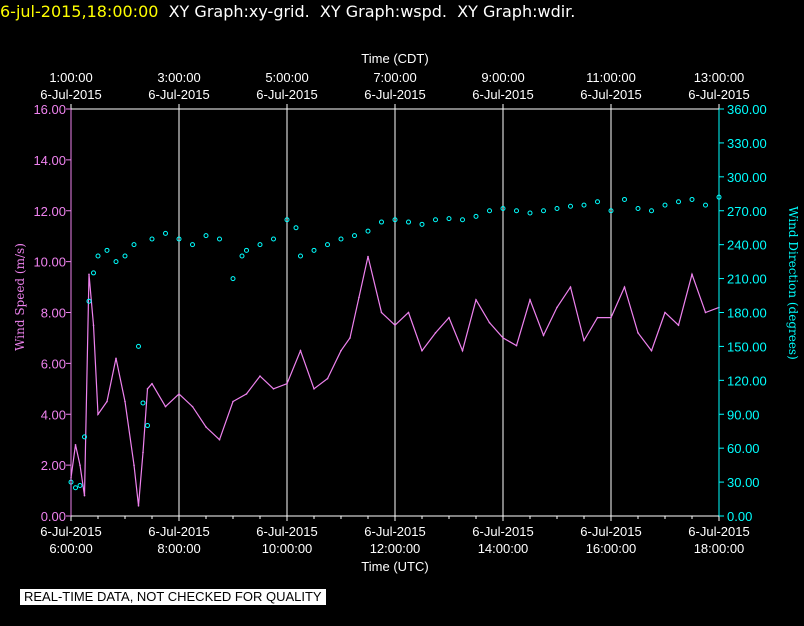 The width and height of the screenshot is (804, 626). I want to click on right-tick-label: 330.00, so click(747, 143).